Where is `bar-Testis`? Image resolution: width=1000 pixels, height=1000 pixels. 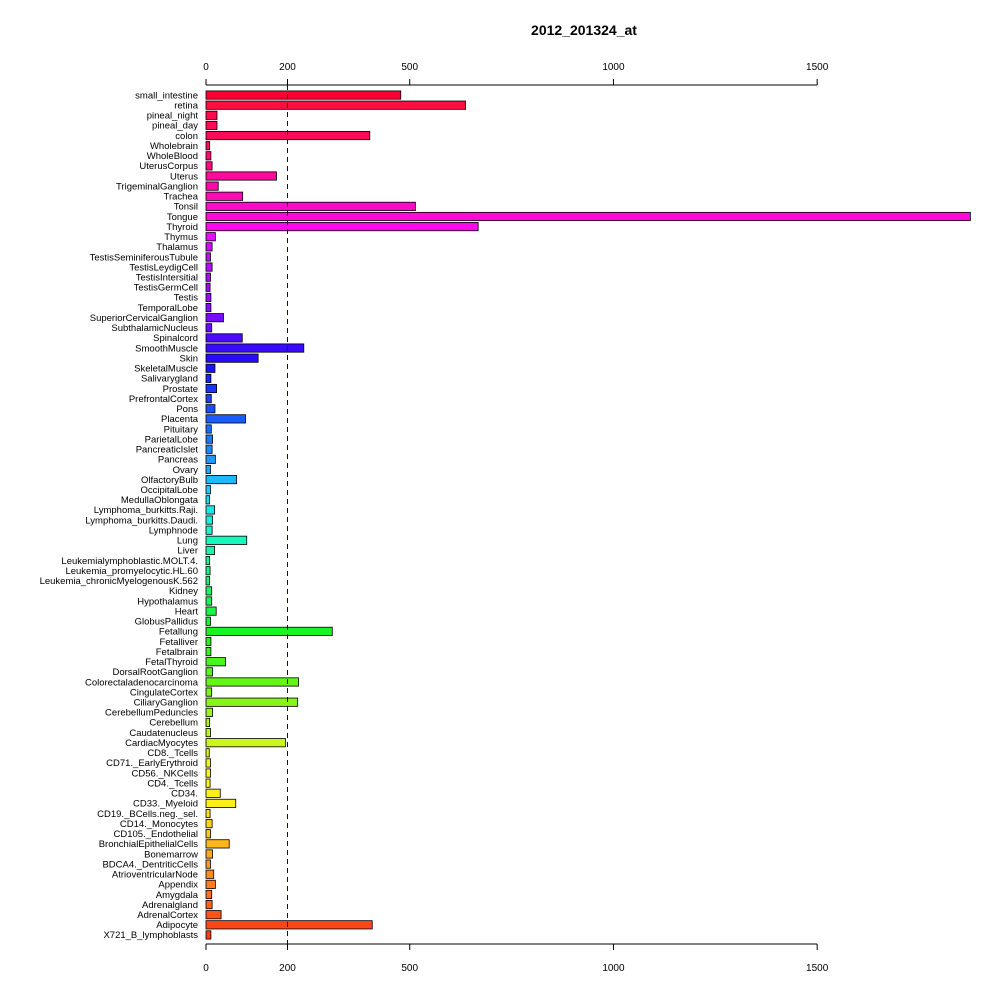
bar-Testis is located at coordinates (208, 297).